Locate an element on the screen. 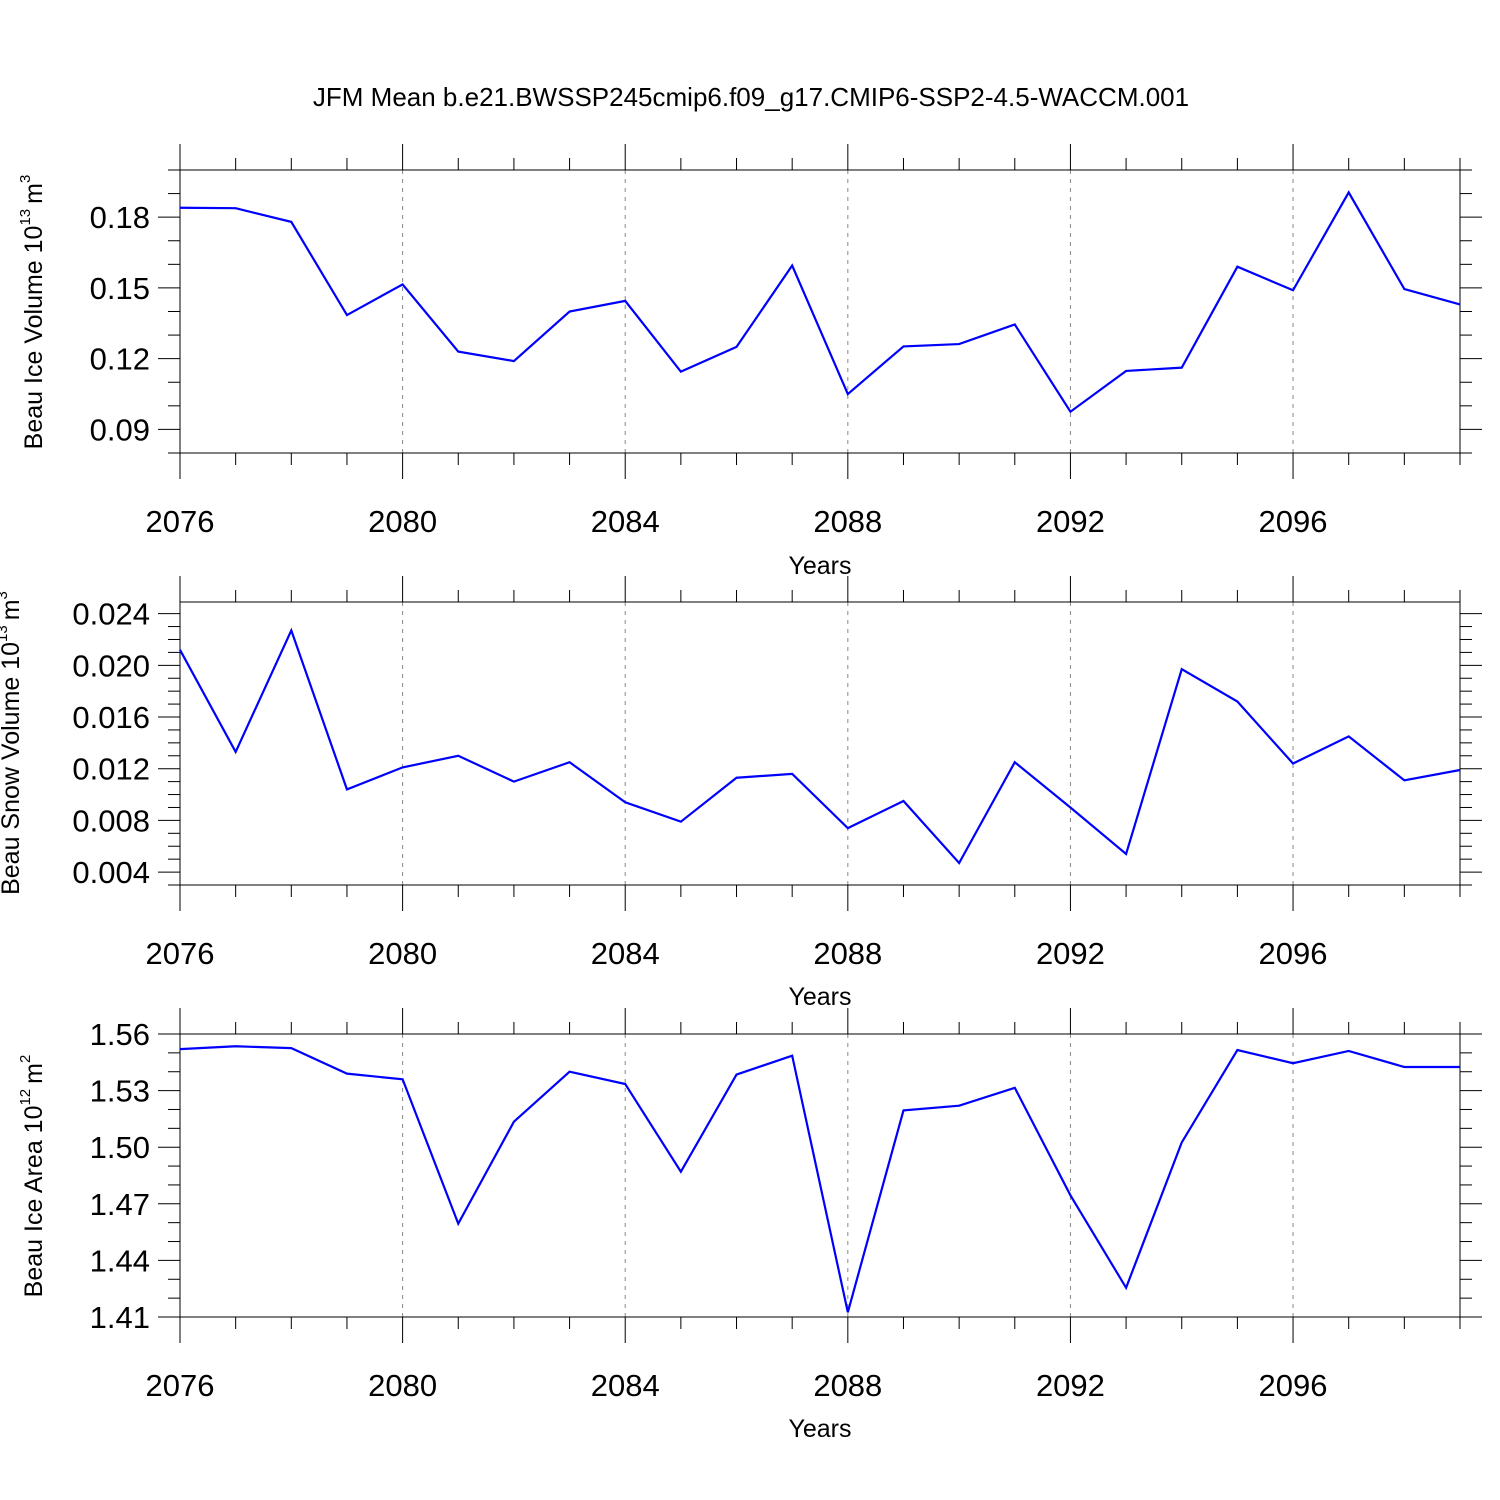 Image resolution: width=1500 pixels, height=1500 pixels. y-tick-label: 1.56 is located at coordinates (120, 1034).